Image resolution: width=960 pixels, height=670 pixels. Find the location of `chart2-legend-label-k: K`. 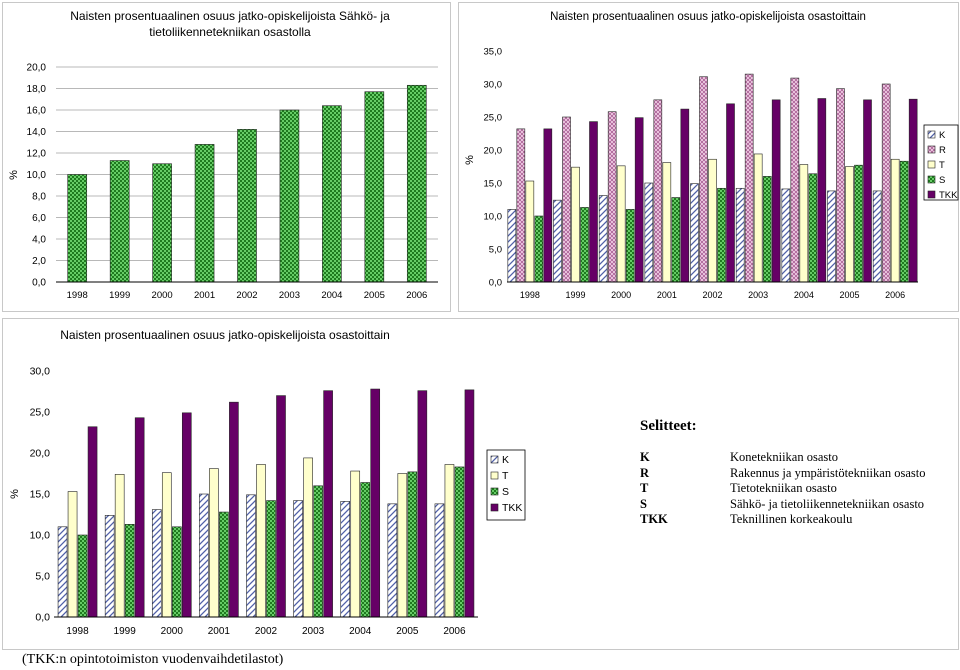

chart2-legend-label-k: K is located at coordinates (942, 135).